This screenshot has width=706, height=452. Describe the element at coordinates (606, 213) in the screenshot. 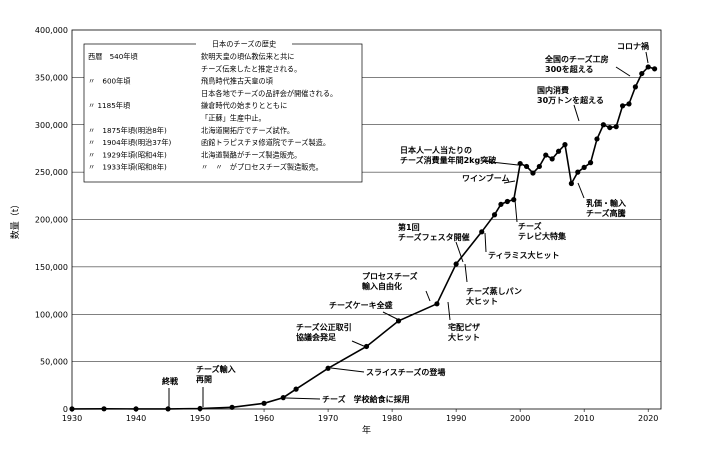

I see `annotation-line: チーズ高騰` at that location.